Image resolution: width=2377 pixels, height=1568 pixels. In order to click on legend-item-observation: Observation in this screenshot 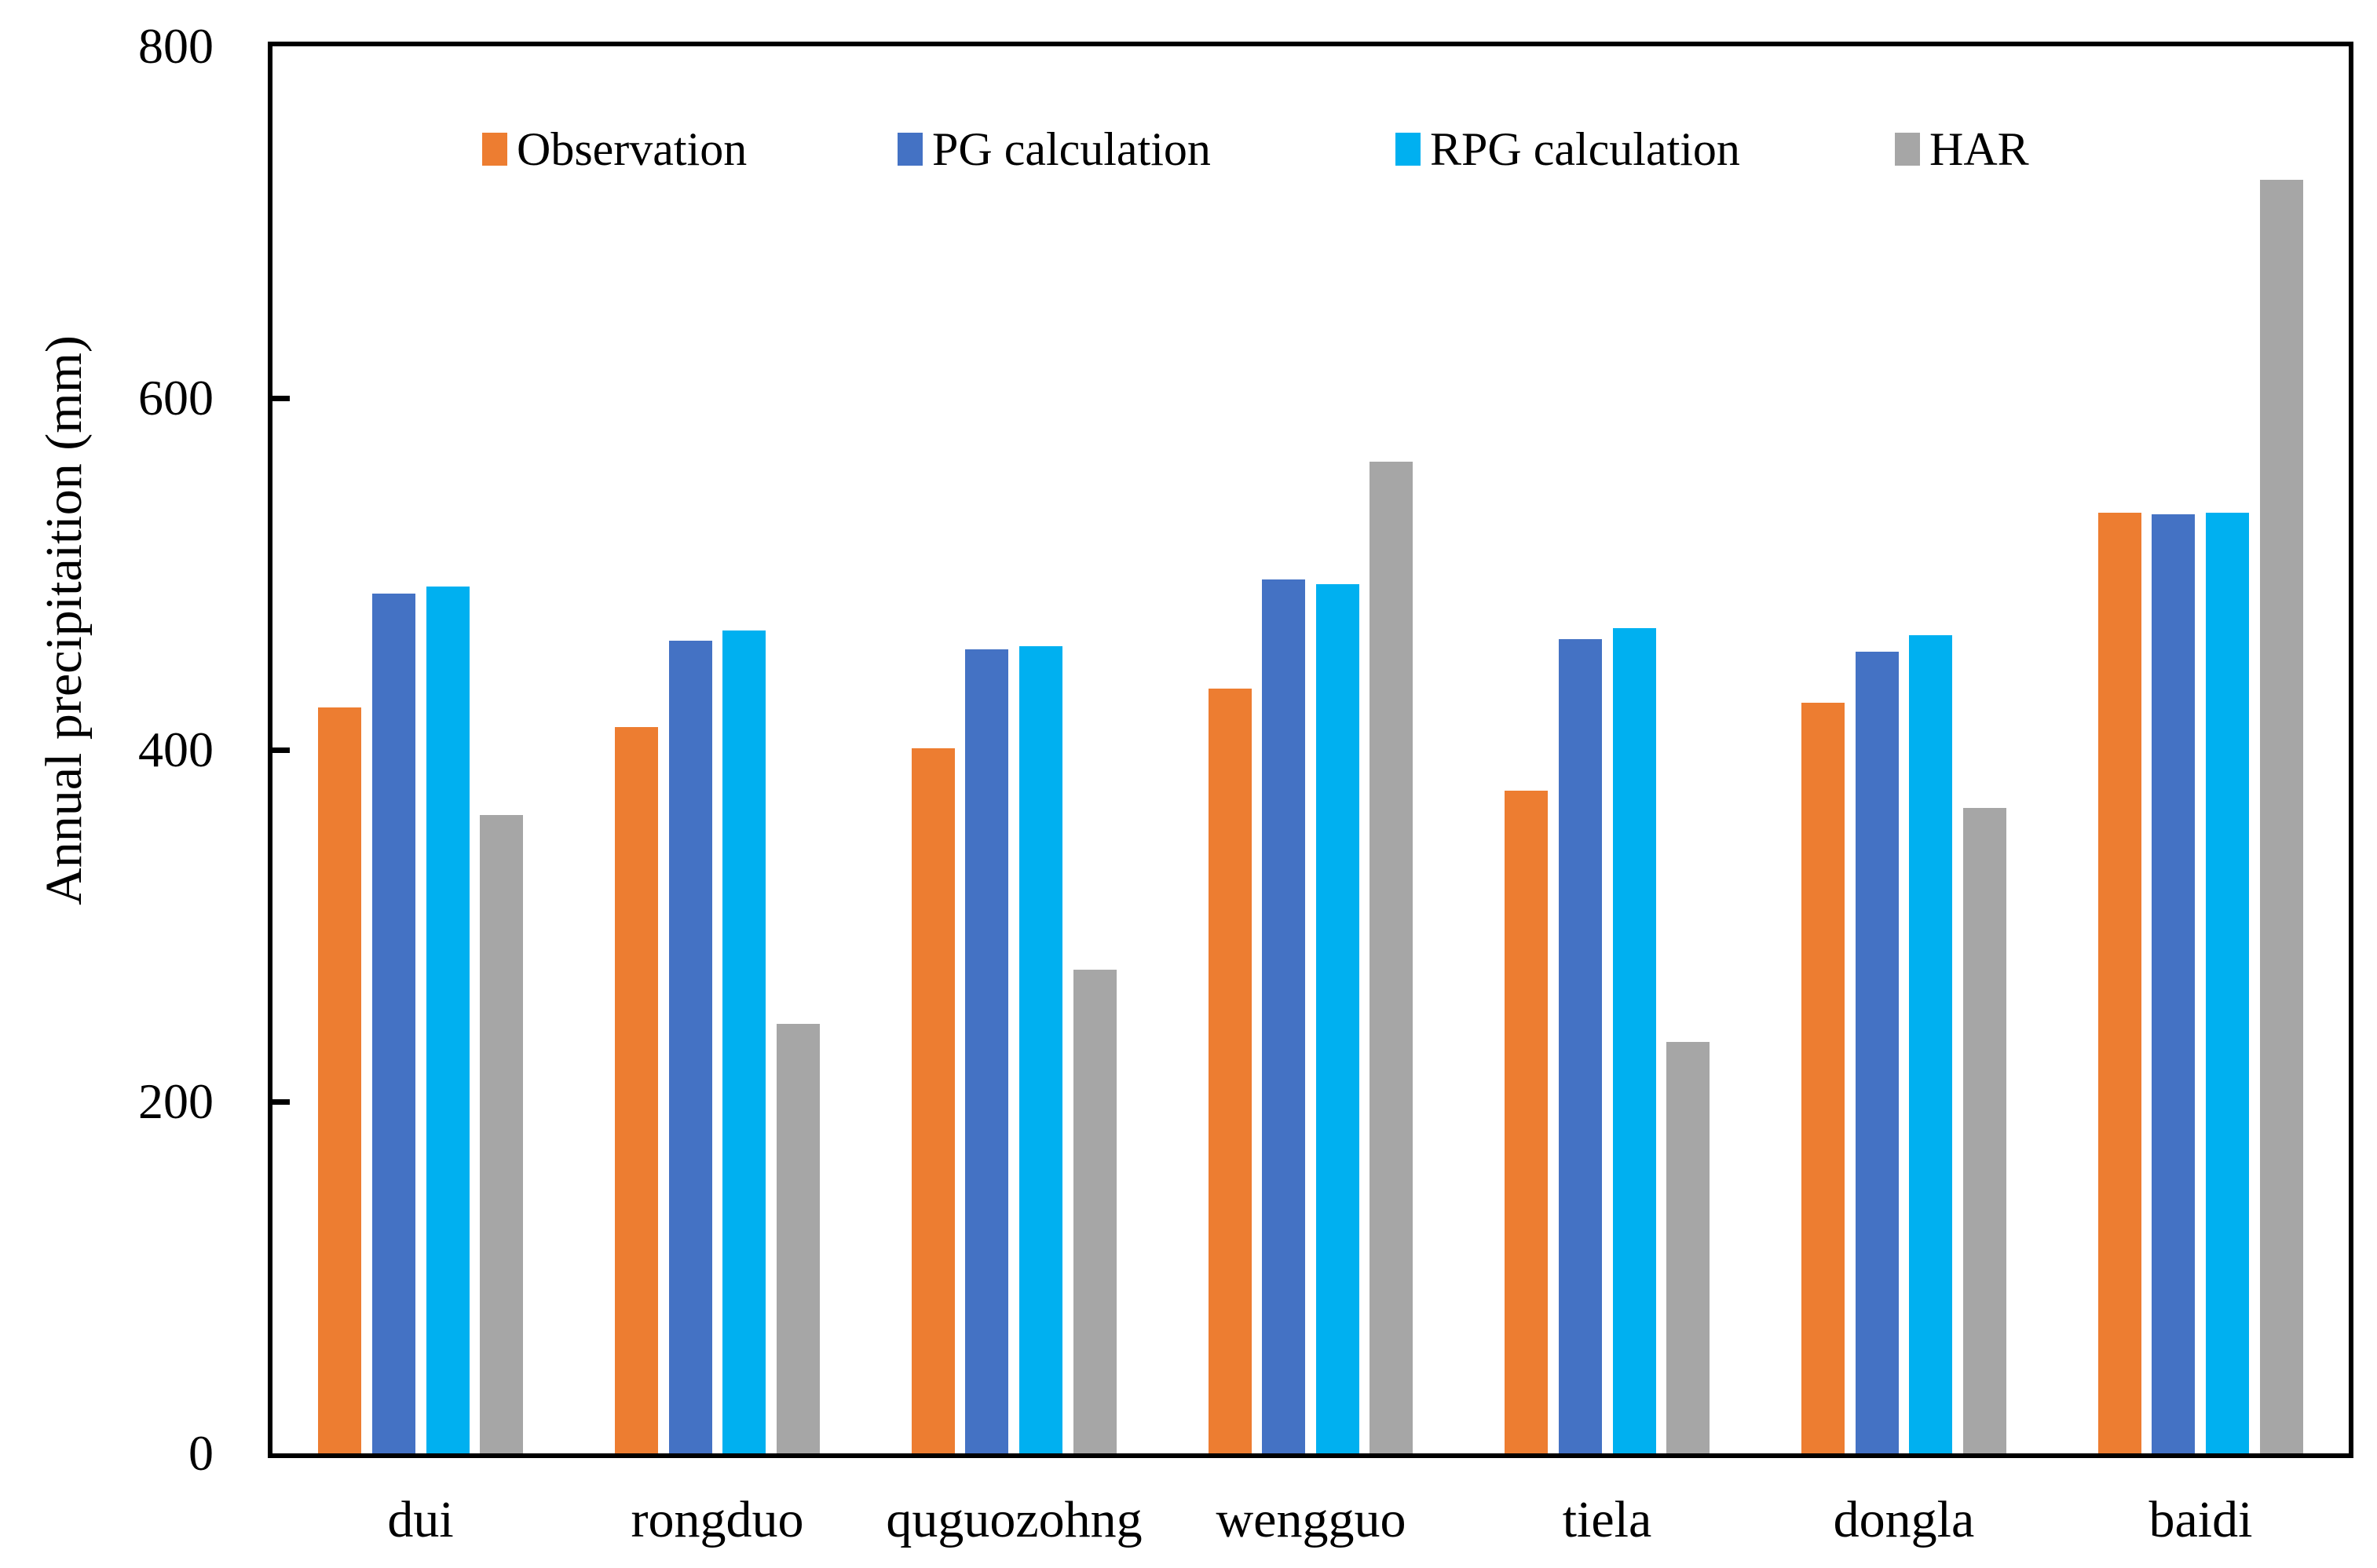, I will do `click(614, 149)`.